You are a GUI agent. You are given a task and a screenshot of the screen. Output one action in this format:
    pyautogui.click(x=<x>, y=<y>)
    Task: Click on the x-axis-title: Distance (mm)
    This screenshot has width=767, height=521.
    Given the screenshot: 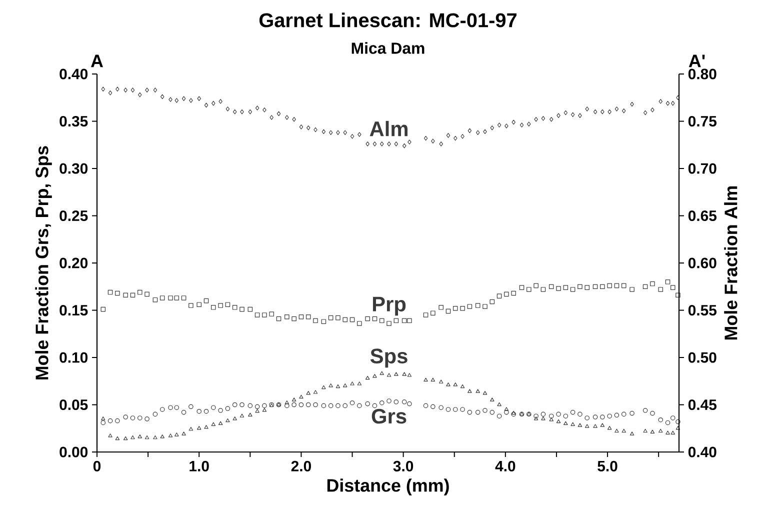 What is the action you would take?
    pyautogui.click(x=388, y=487)
    